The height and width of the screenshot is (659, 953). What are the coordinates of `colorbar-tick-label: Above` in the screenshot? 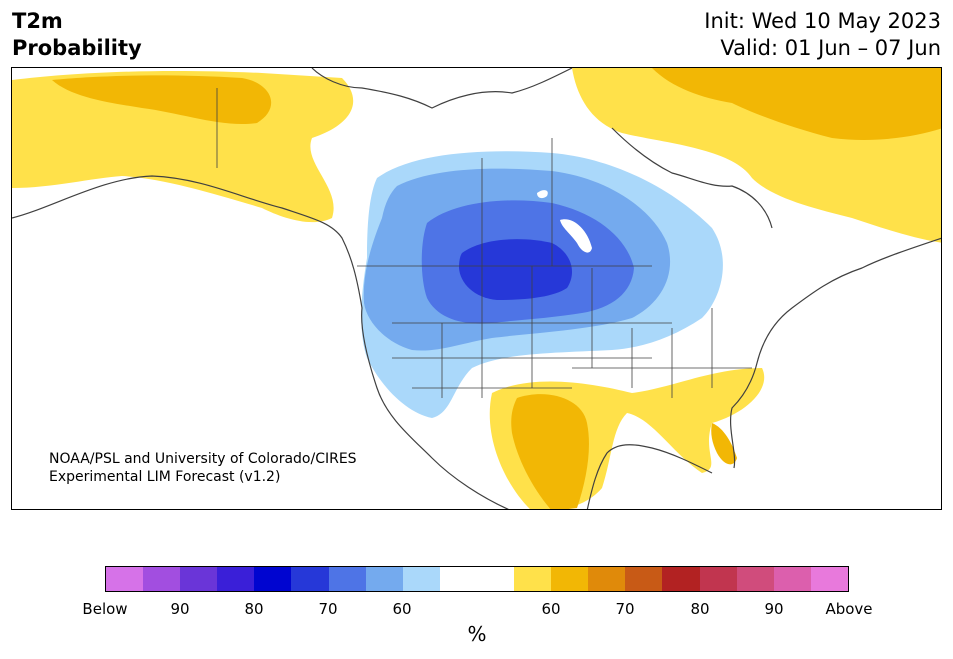 It's located at (849, 609).